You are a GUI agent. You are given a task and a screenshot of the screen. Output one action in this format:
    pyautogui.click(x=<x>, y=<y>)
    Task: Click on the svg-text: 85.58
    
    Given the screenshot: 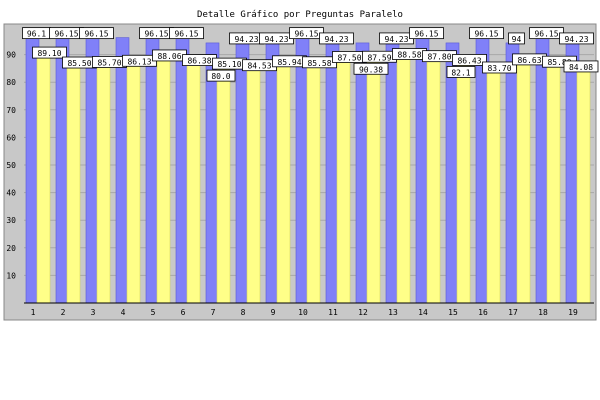 What is the action you would take?
    pyautogui.click(x=319, y=63)
    